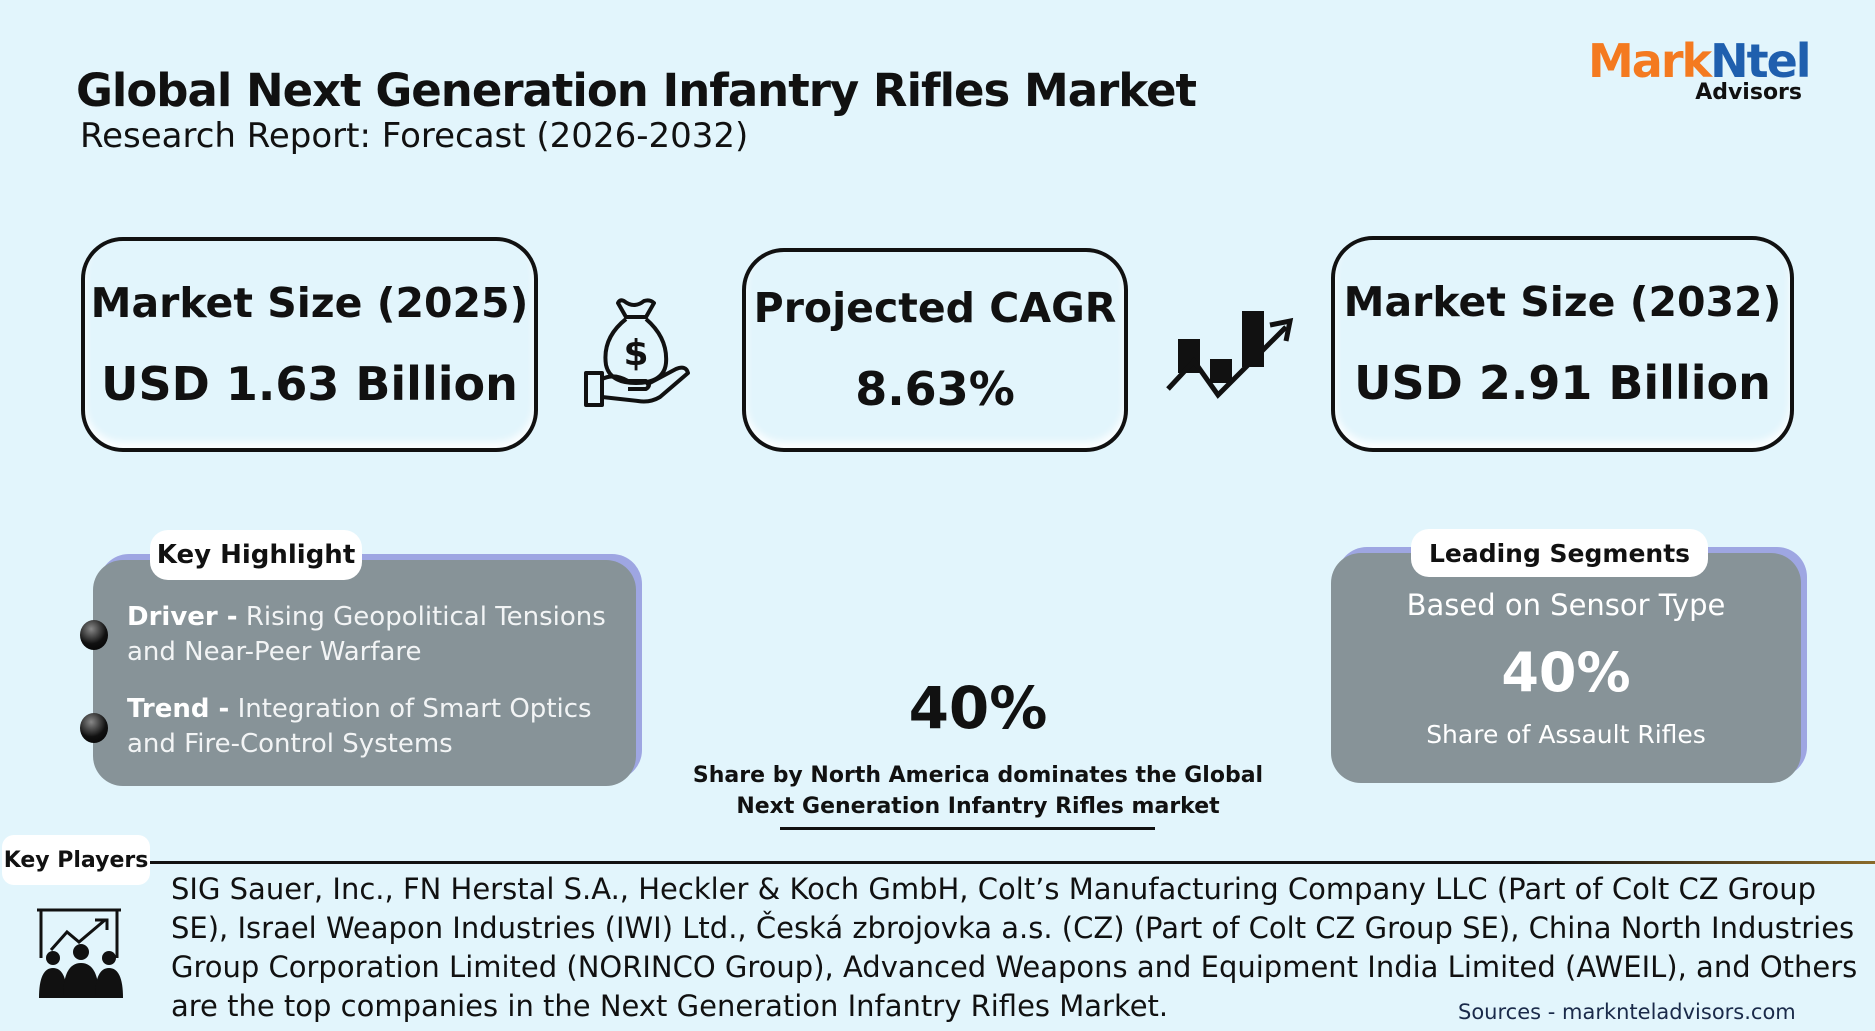 The height and width of the screenshot is (1031, 1875). I want to click on projected-cagr-card: Projected CAGR 8.63%, so click(935, 350).